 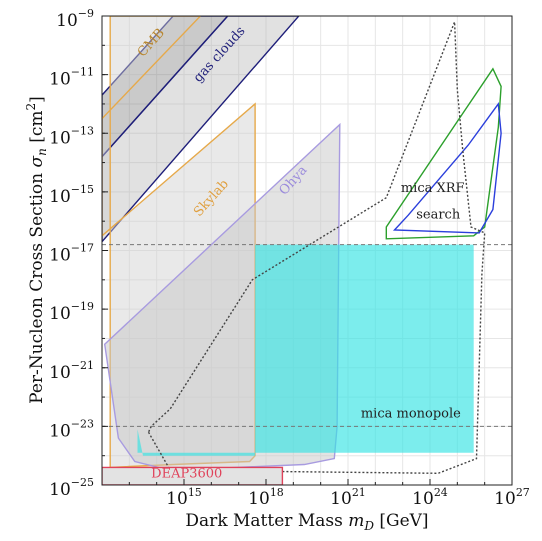 I want to click on y-axis-title-text: Per-Nucleon Cross Section, so click(x=37, y=285).